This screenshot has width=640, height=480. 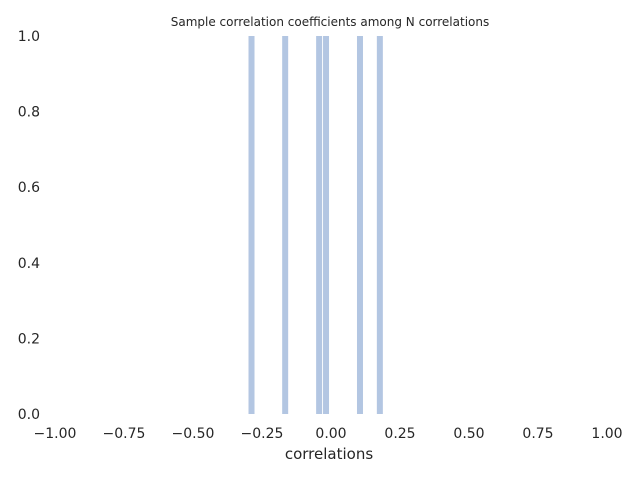 What do you see at coordinates (606, 434) in the screenshot?
I see `x-tick-label: 1.00` at bounding box center [606, 434].